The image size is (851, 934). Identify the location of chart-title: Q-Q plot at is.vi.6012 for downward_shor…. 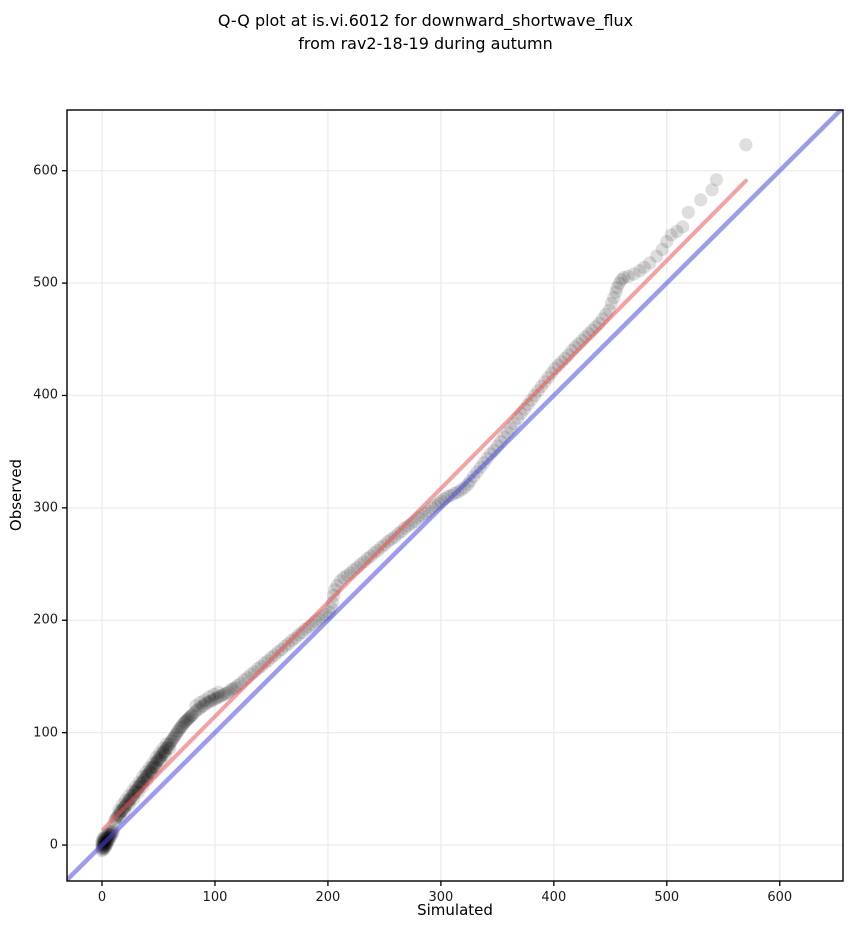
(425, 32).